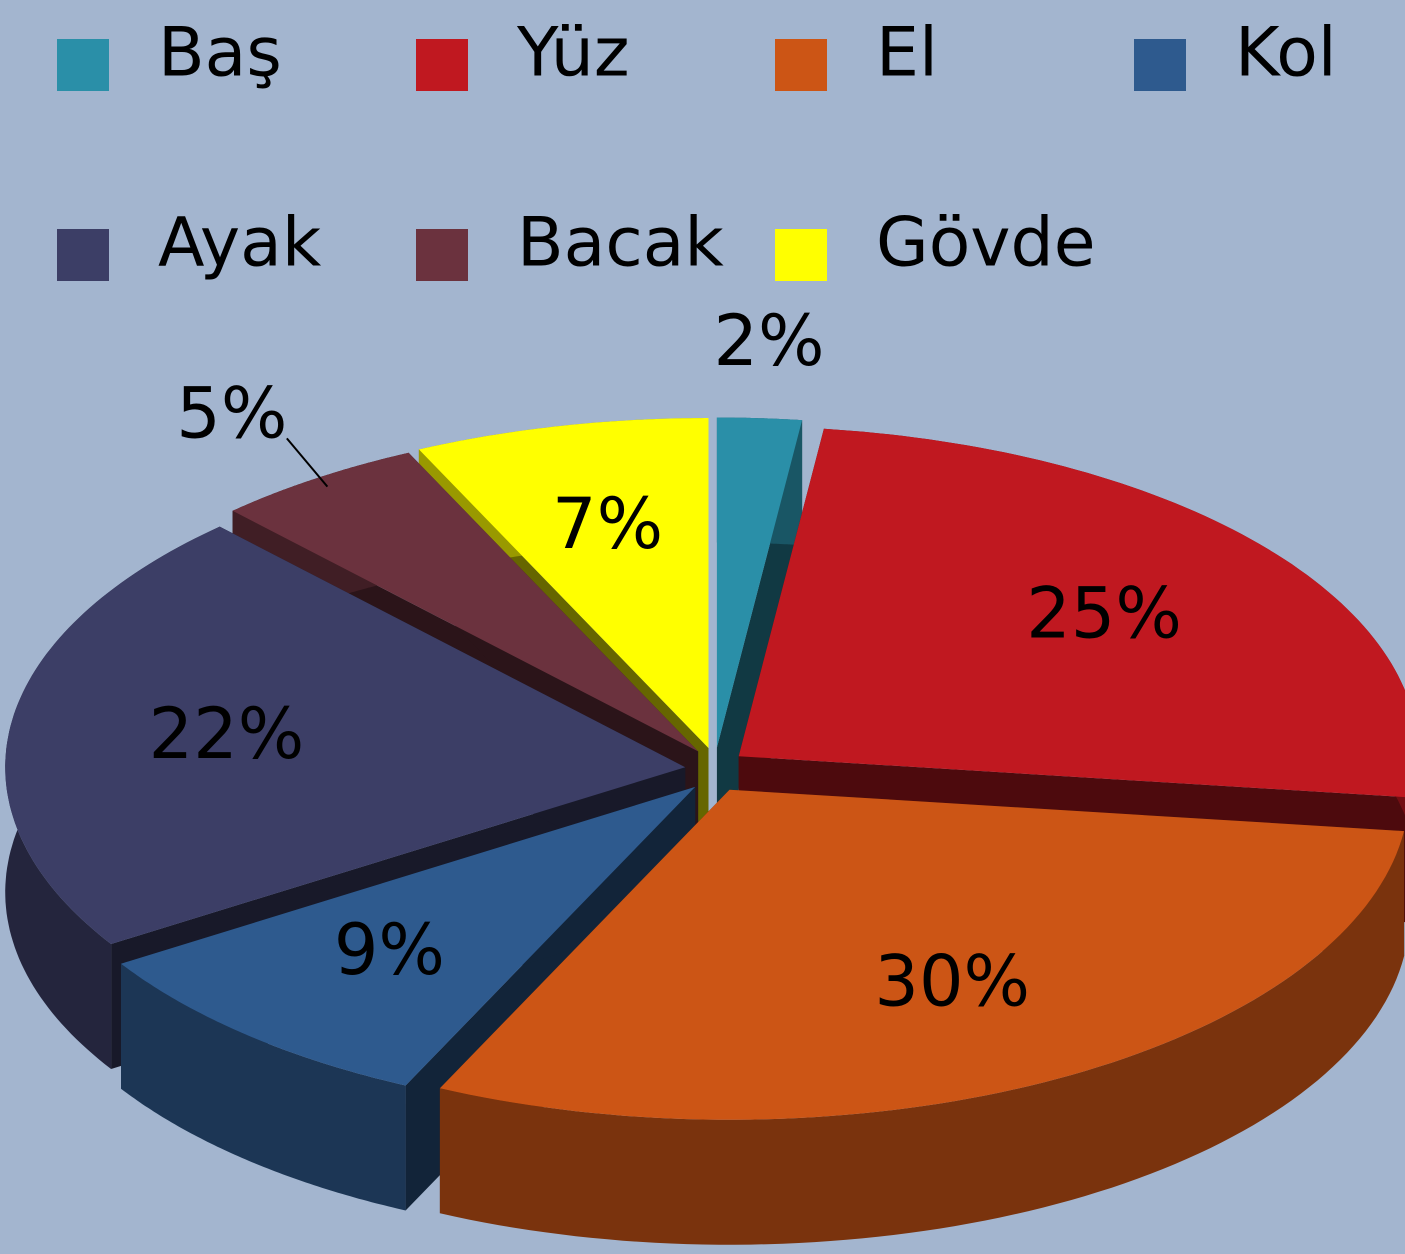  Describe the element at coordinates (1104, 614) in the screenshot. I see `data-label: 25%` at that location.